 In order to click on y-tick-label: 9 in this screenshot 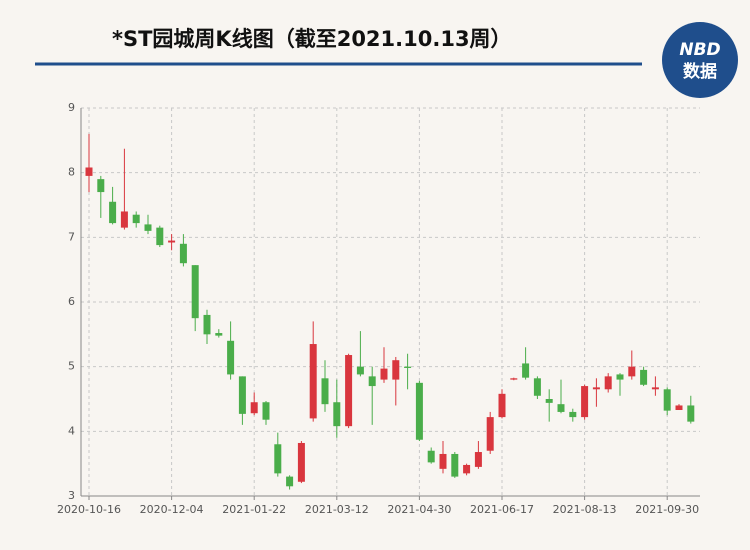, I will do `click(71, 107)`.